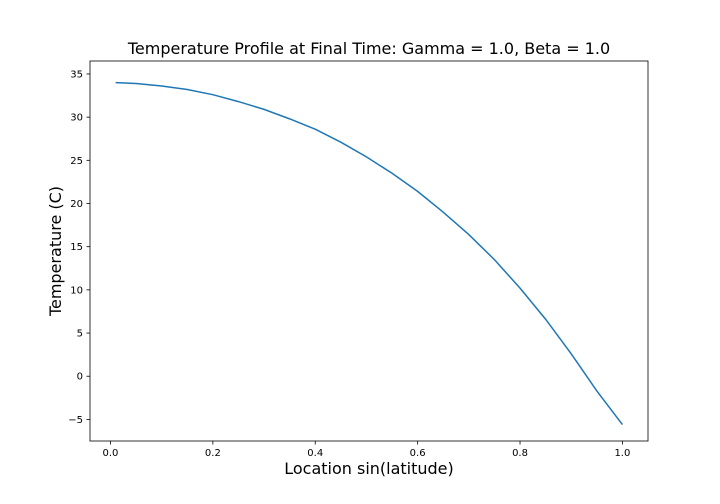 The width and height of the screenshot is (720, 504). What do you see at coordinates (75, 420) in the screenshot?
I see `y-tick-label: −5` at bounding box center [75, 420].